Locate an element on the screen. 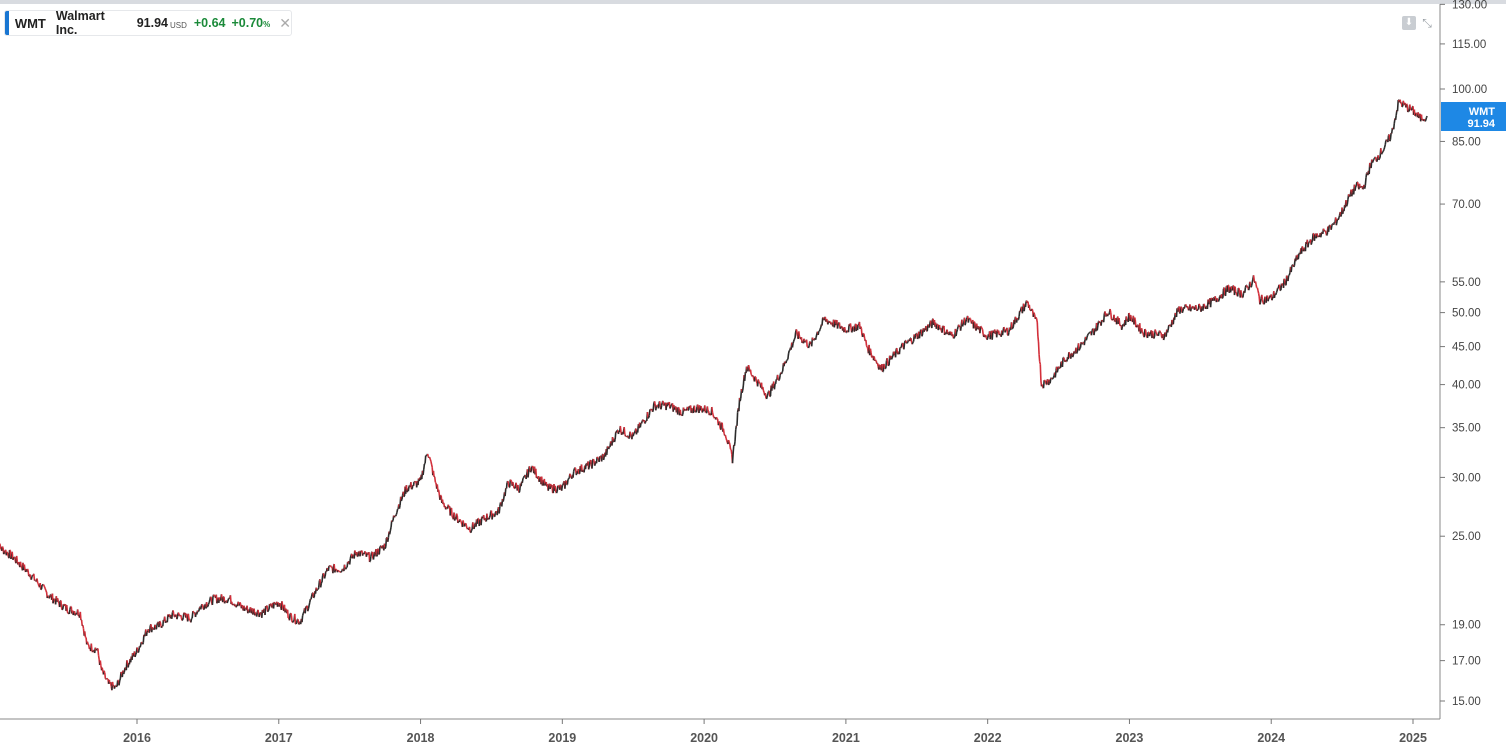  x-tick-label: 2025 is located at coordinates (1413, 738).